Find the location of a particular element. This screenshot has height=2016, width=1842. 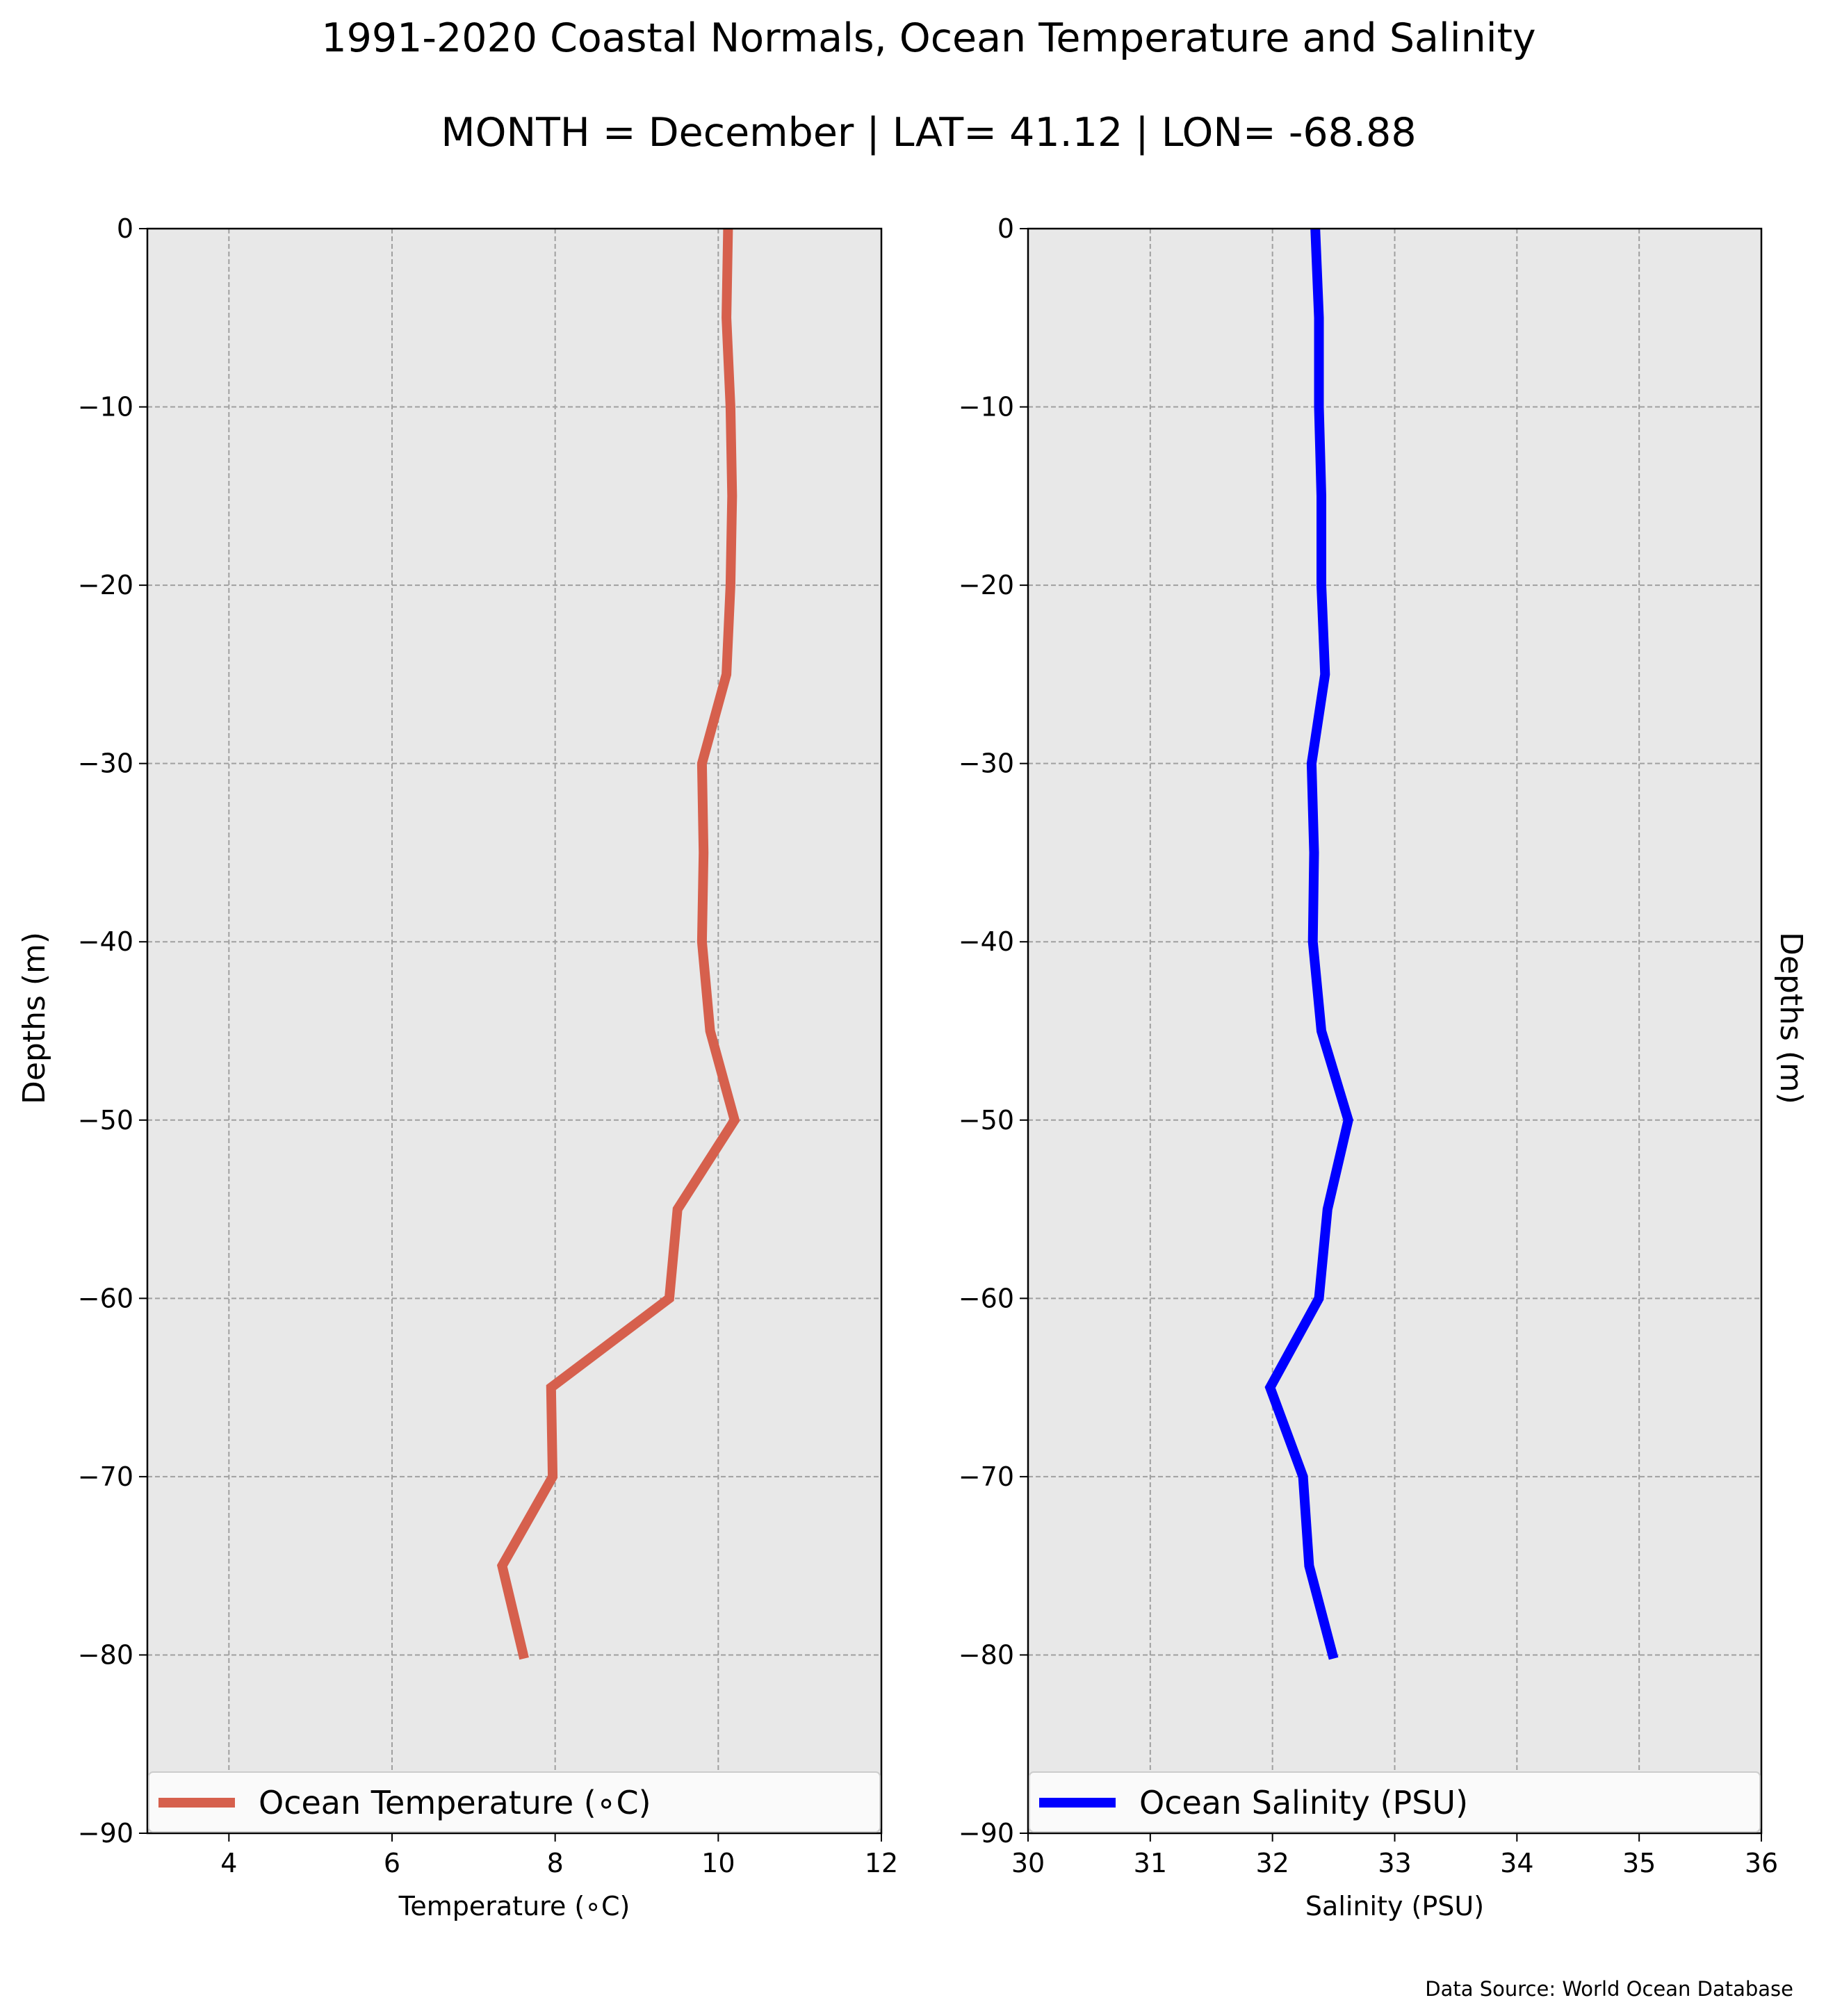

salinity-y-tick-label: −80 is located at coordinates (986, 1655).